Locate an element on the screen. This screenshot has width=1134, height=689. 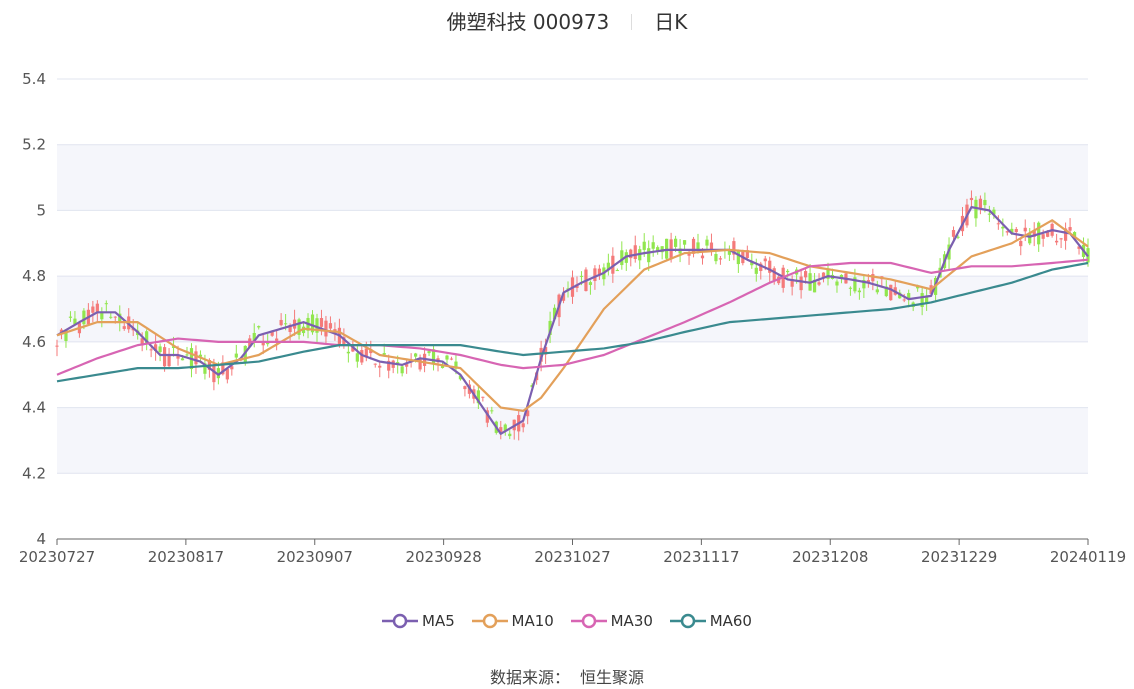
legend-label-ma30: MA30 is located at coordinates (631, 621).